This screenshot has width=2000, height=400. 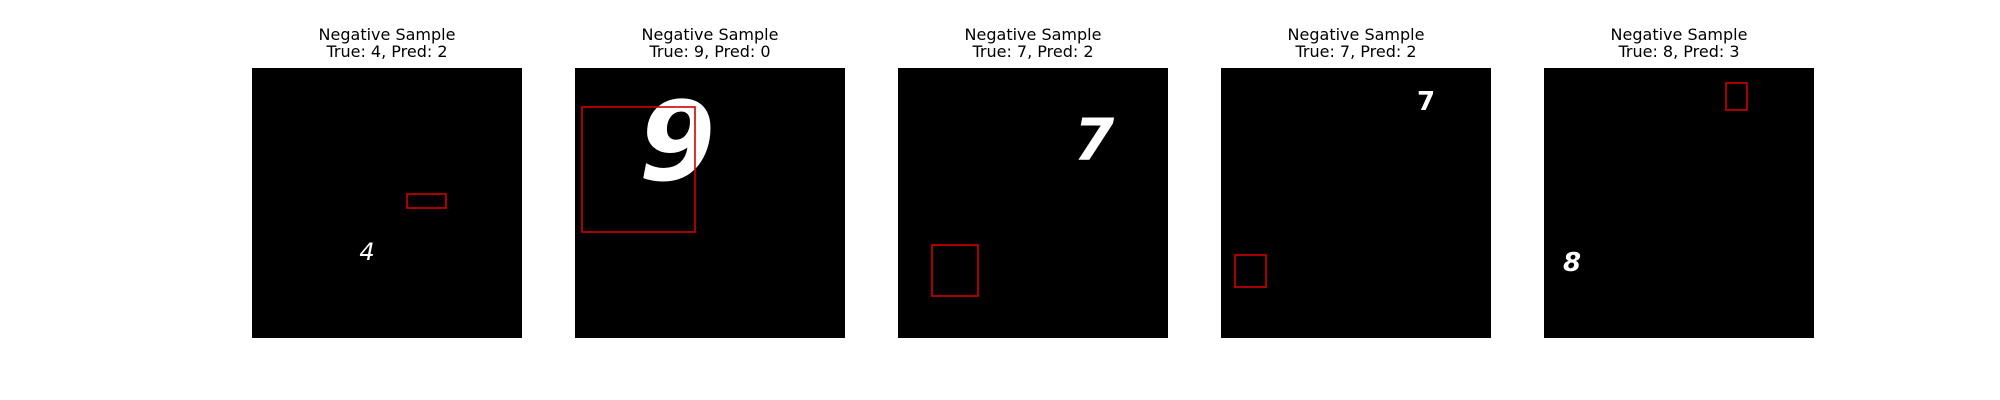 I want to click on panel-4-prediction-box, so click(x=1250, y=271).